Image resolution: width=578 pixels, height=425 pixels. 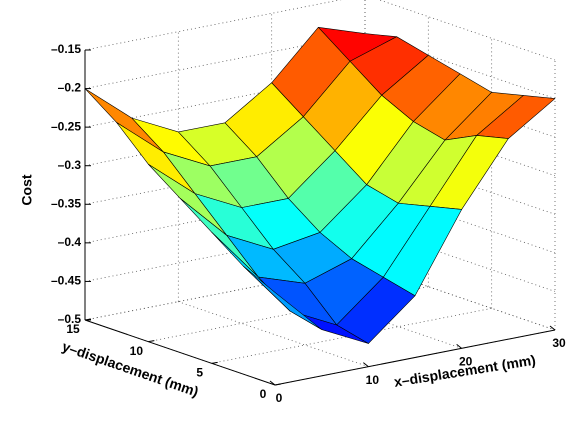 I want to click on x-tick-label: 10, so click(x=373, y=380).